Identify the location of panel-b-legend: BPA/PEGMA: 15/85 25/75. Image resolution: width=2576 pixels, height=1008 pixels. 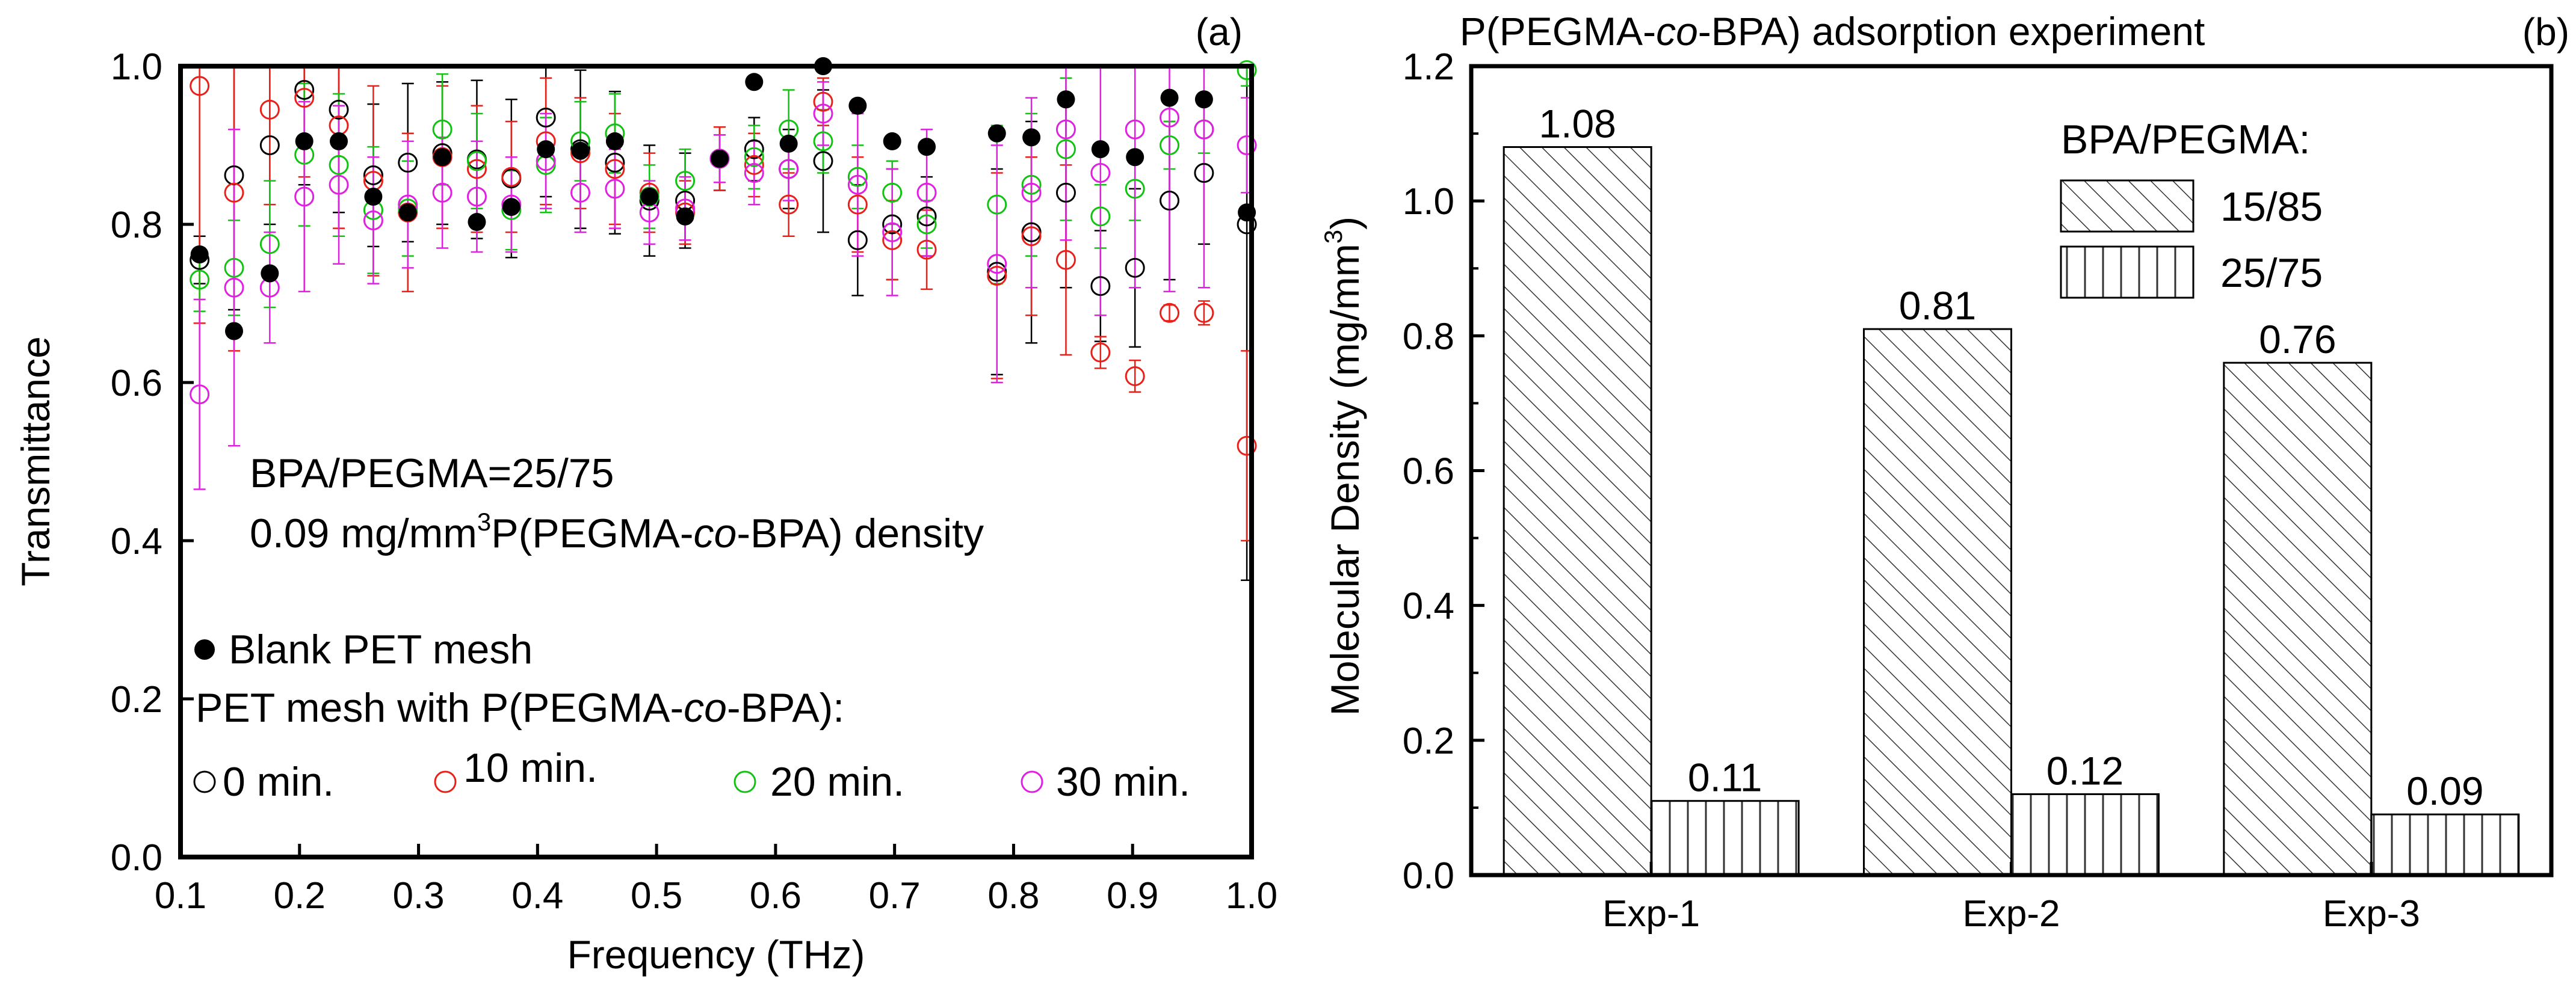
(2191, 208).